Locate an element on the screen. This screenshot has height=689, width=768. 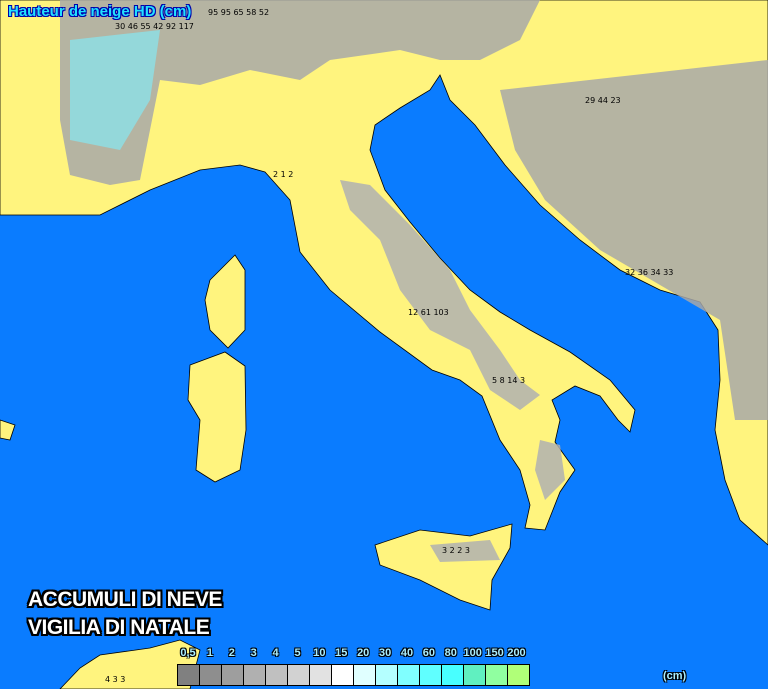
grid-value: 95 95 65 58 52 is located at coordinates (239, 12).